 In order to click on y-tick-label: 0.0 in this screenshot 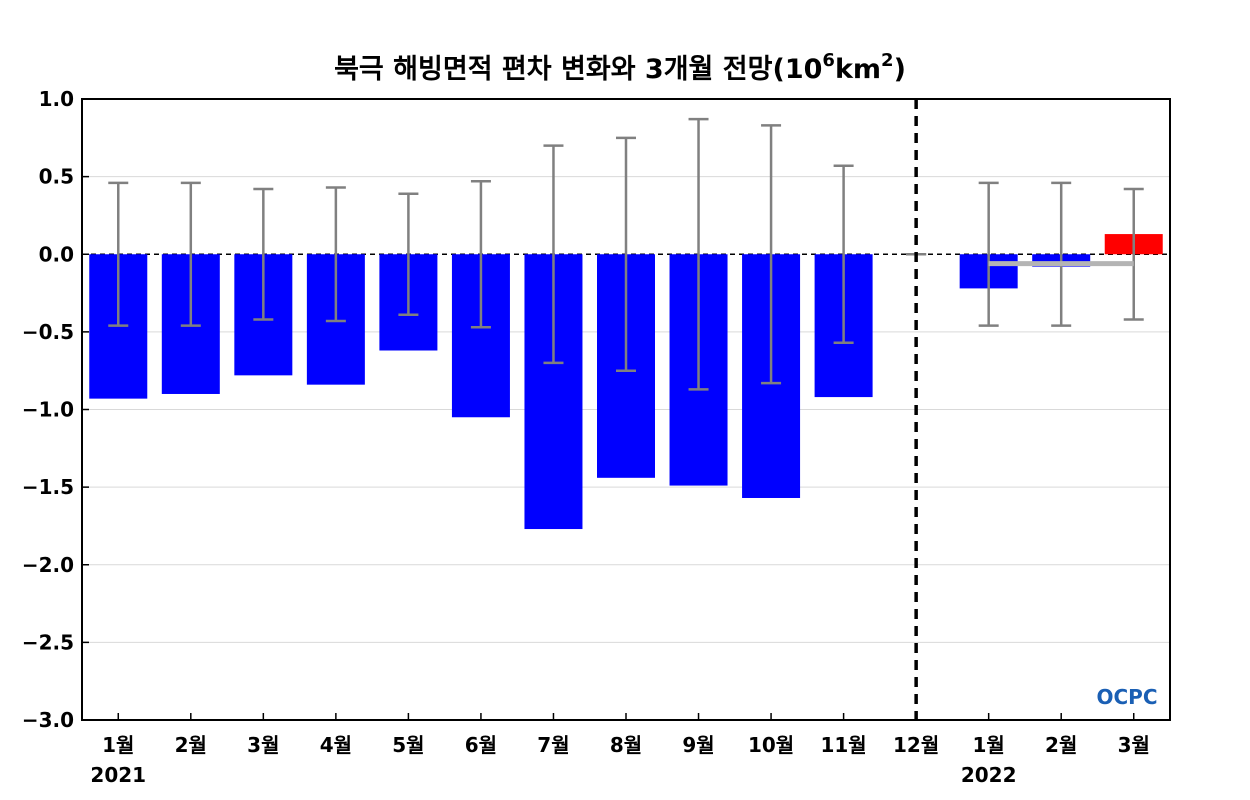, I will do `click(56, 254)`.